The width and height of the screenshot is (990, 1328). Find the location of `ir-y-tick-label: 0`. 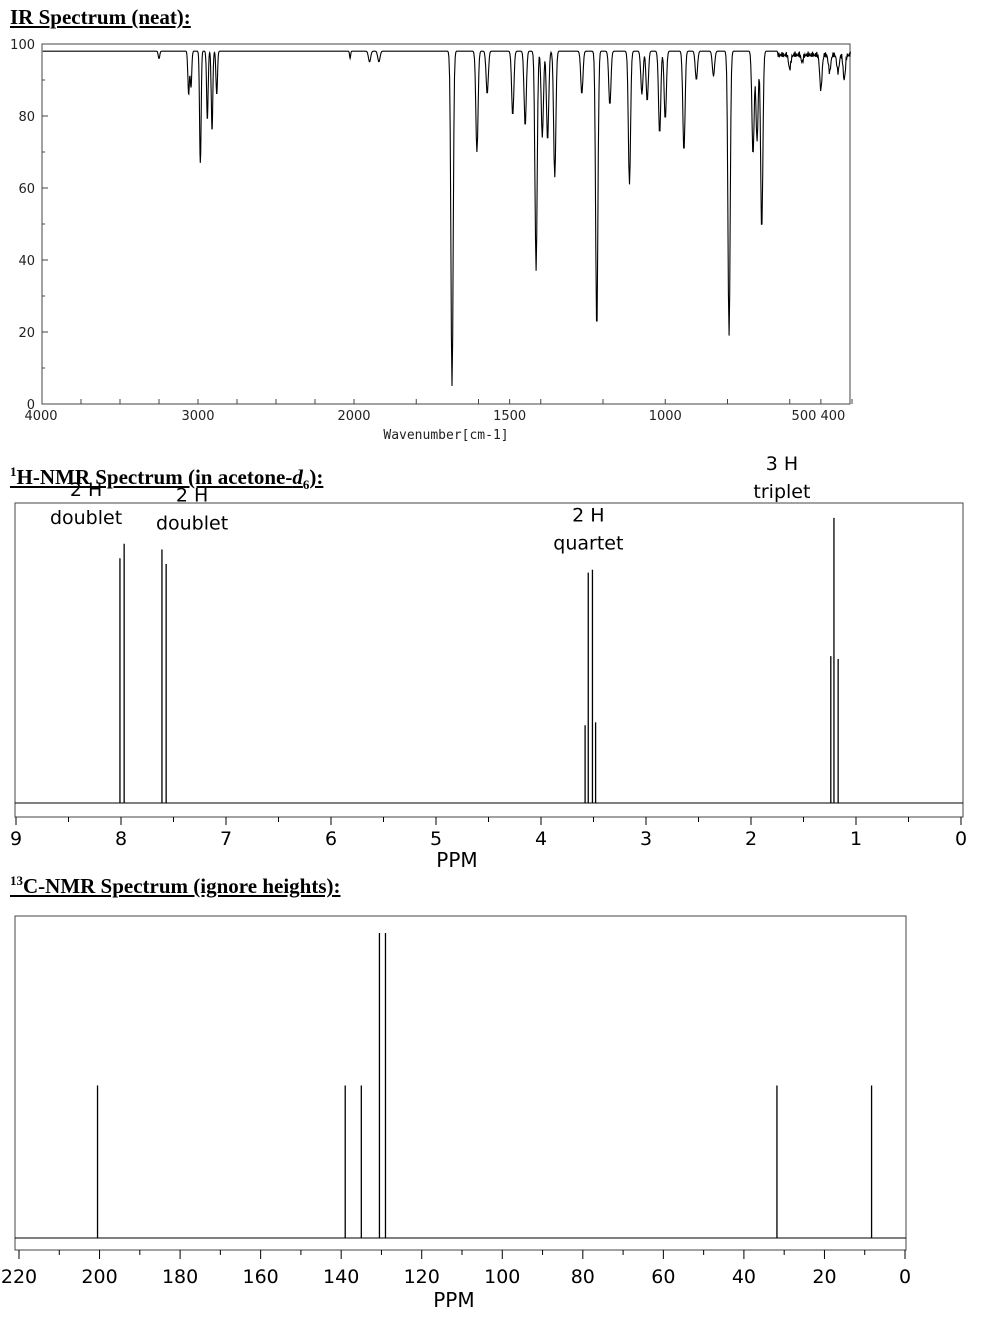

ir-y-tick-label: 0 is located at coordinates (31, 405).